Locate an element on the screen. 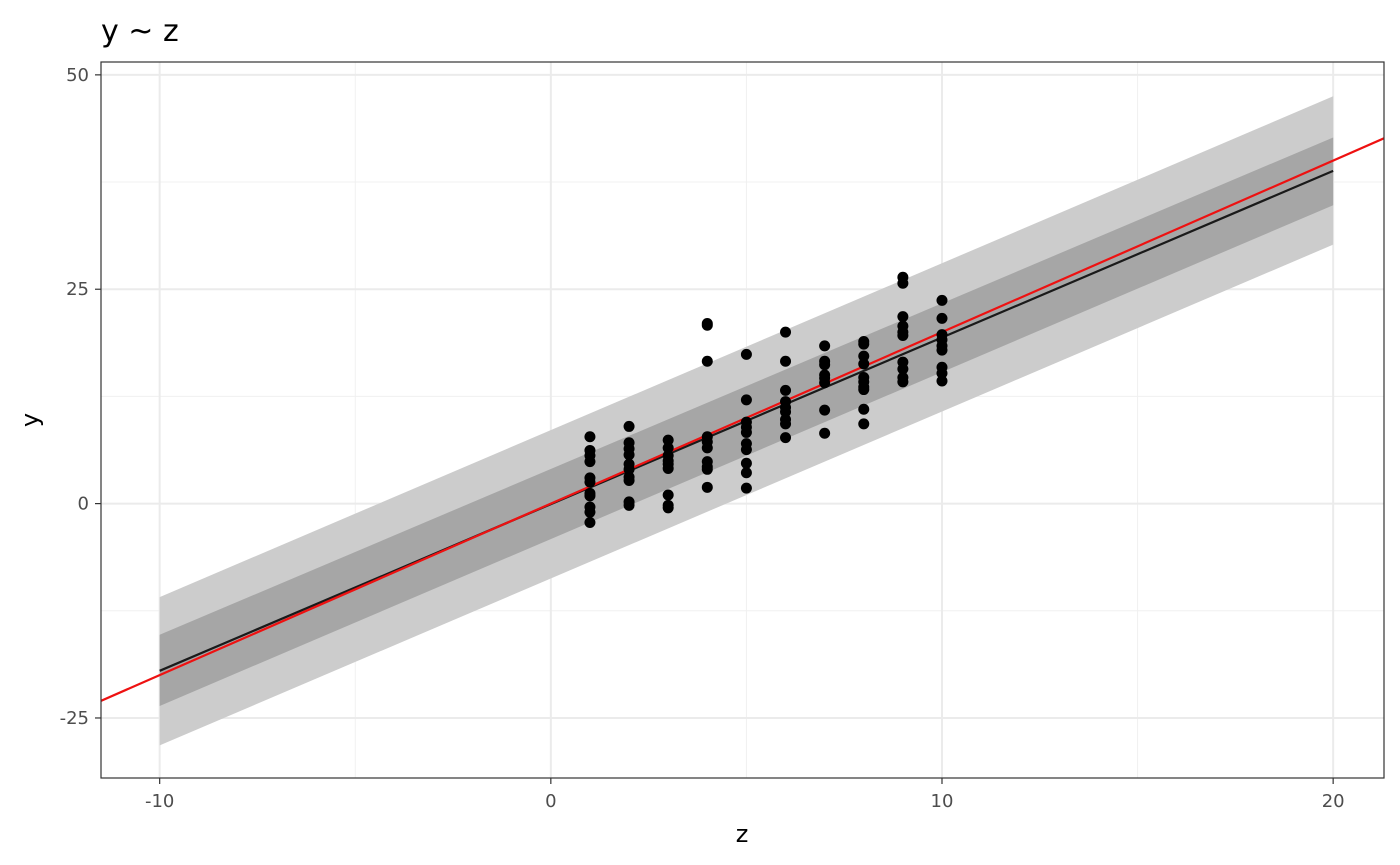  y-axis-title: y is located at coordinates (30, 420).